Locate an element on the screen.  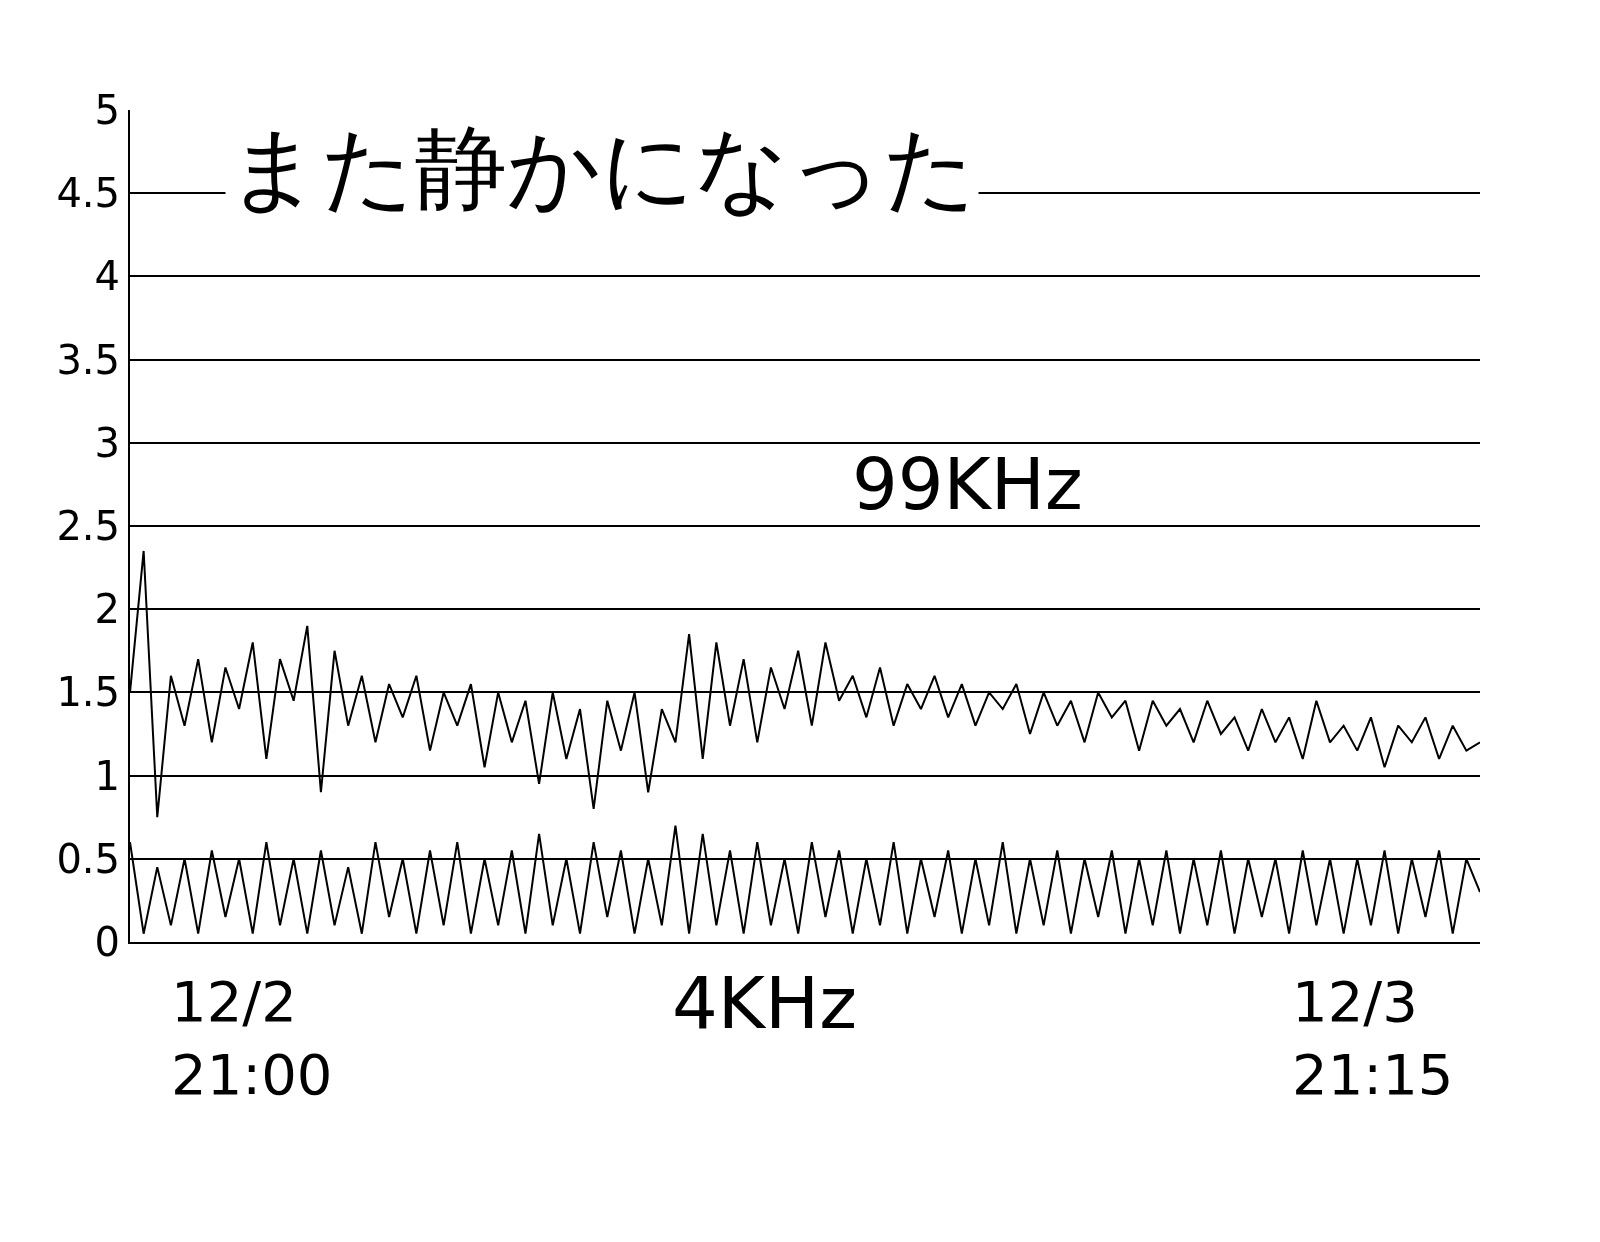
y-tick-label: 5 is located at coordinates (107, 110).